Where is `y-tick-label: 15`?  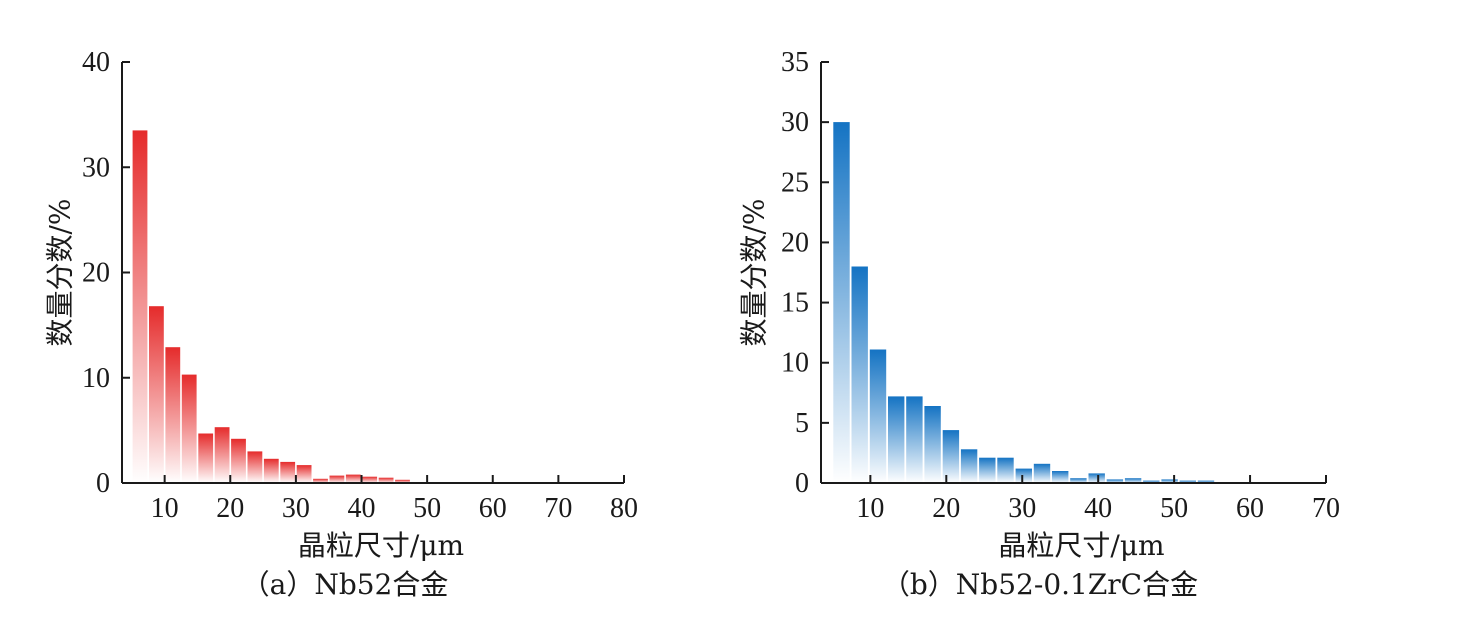 y-tick-label: 15 is located at coordinates (795, 303).